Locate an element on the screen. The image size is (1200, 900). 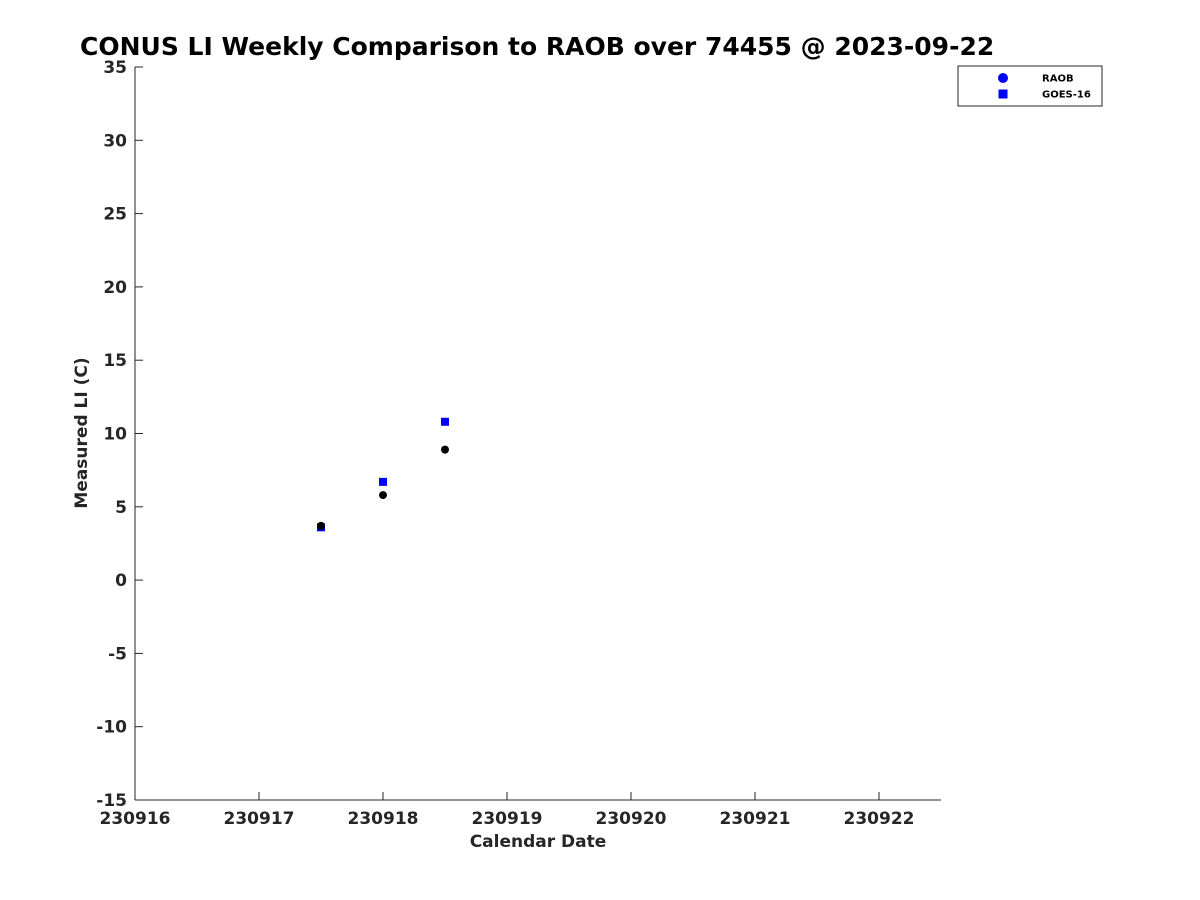
y-axis-label: Measured LI (C) is located at coordinates (82, 432).